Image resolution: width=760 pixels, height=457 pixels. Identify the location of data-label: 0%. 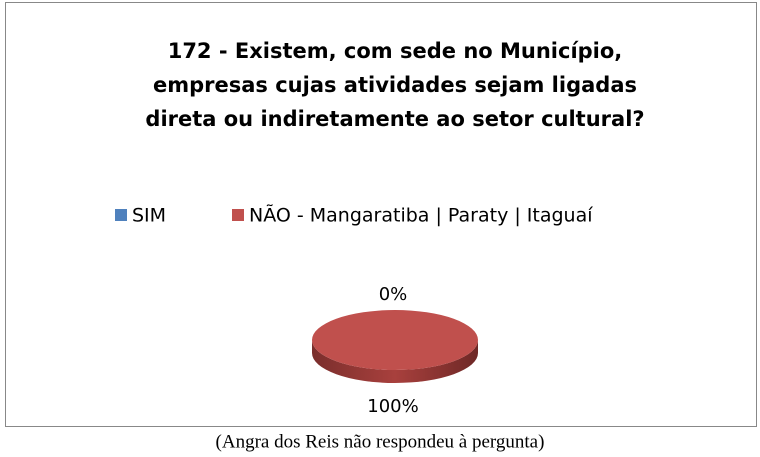
(393, 294).